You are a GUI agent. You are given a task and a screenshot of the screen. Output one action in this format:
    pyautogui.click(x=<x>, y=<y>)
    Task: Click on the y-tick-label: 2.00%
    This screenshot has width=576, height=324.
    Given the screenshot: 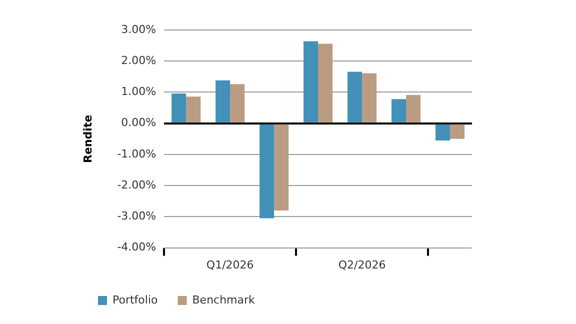 What is the action you would take?
    pyautogui.click(x=138, y=60)
    